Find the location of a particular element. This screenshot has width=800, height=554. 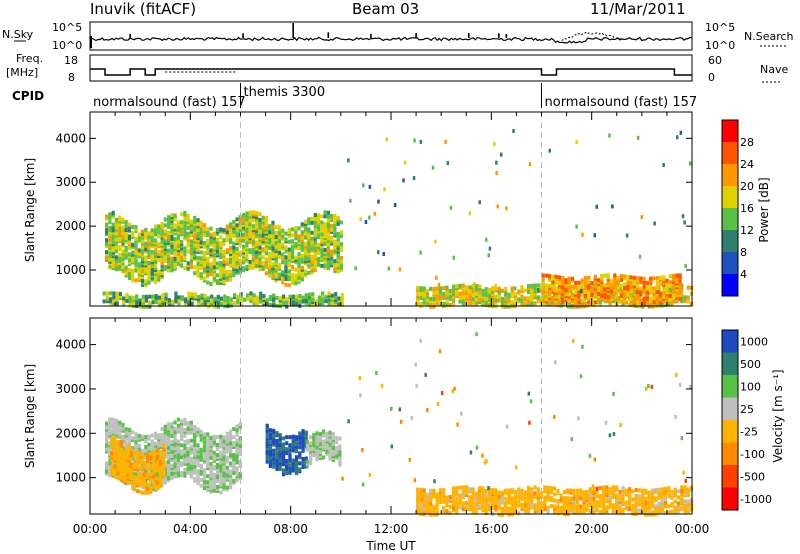

colorbar-tick-label: -1000 is located at coordinates (756, 499).